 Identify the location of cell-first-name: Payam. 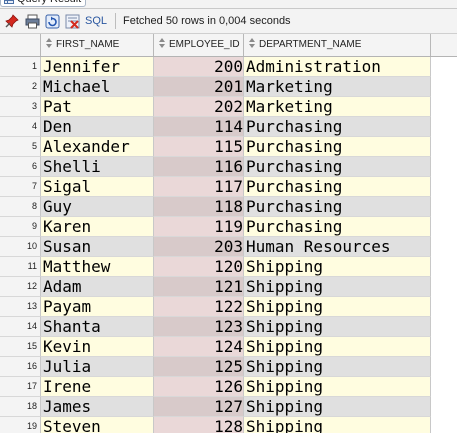
(97, 307).